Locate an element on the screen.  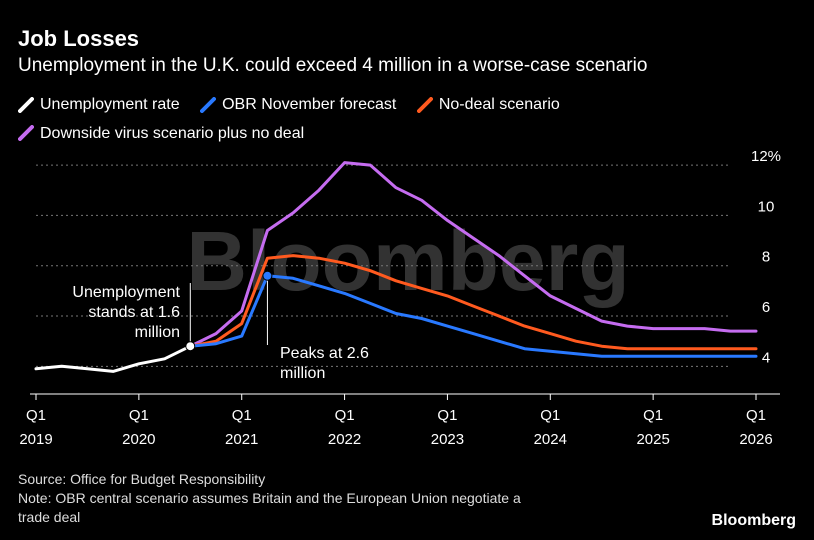
y-tick-label-6: 6 is located at coordinates (766, 307).